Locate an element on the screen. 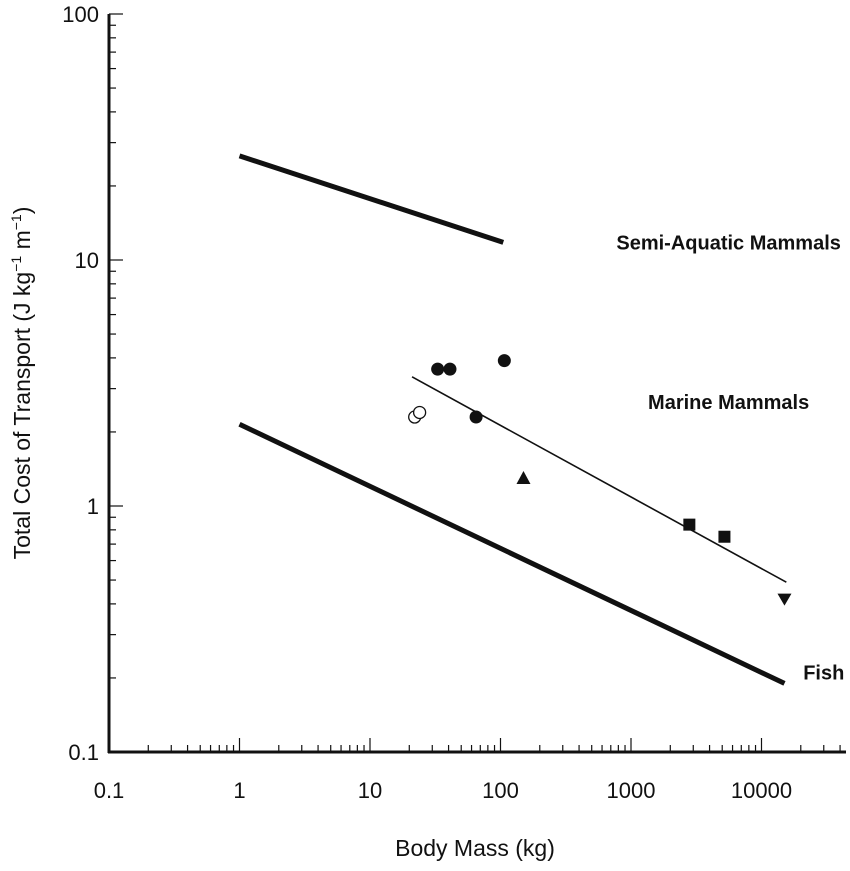 The width and height of the screenshot is (850, 871). y-tick-label: 10 is located at coordinates (87, 260).